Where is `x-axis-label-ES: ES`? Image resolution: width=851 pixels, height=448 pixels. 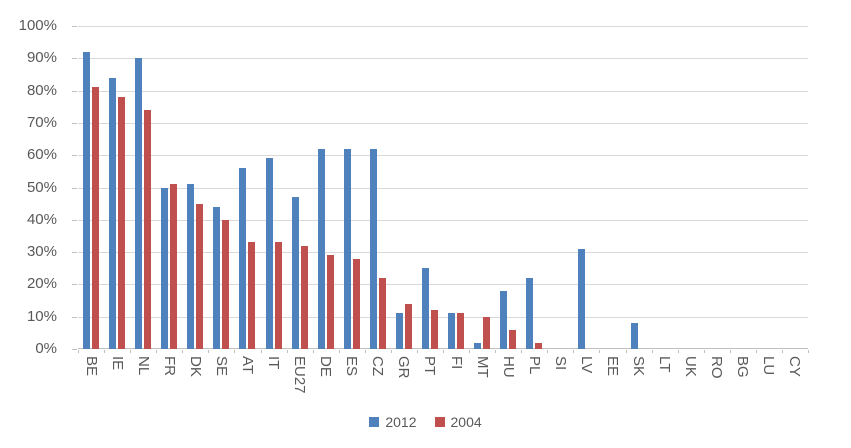 x-axis-label-ES: ES is located at coordinates (352, 366).